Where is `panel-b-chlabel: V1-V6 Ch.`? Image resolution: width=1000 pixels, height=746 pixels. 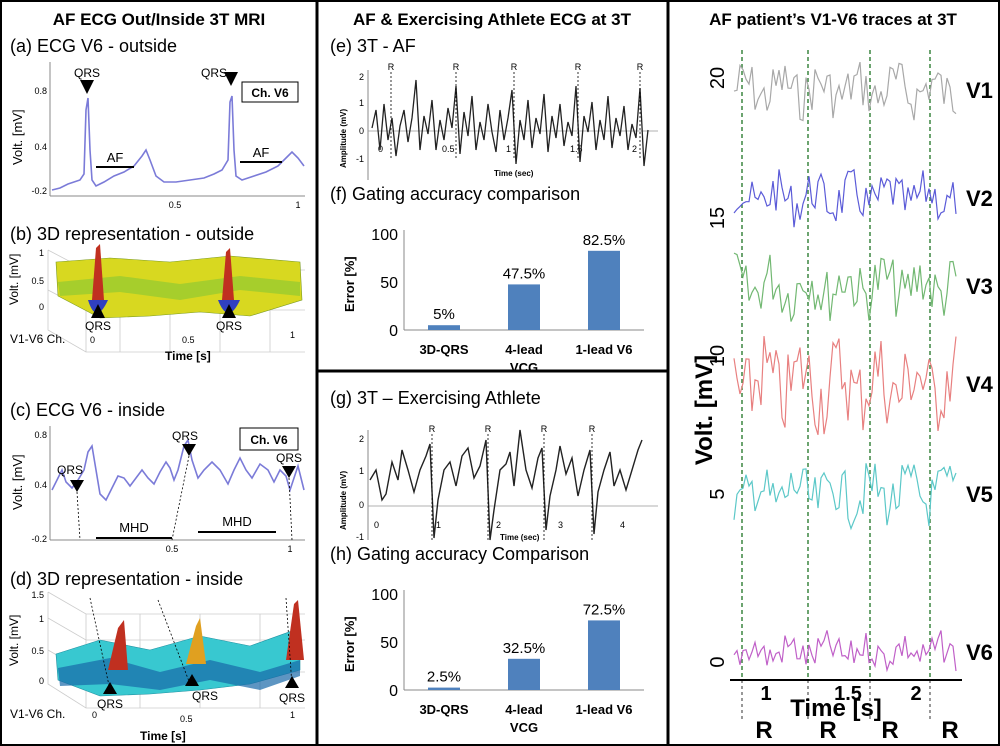
panel-b-chlabel: V1-V6 Ch. is located at coordinates (37, 339).